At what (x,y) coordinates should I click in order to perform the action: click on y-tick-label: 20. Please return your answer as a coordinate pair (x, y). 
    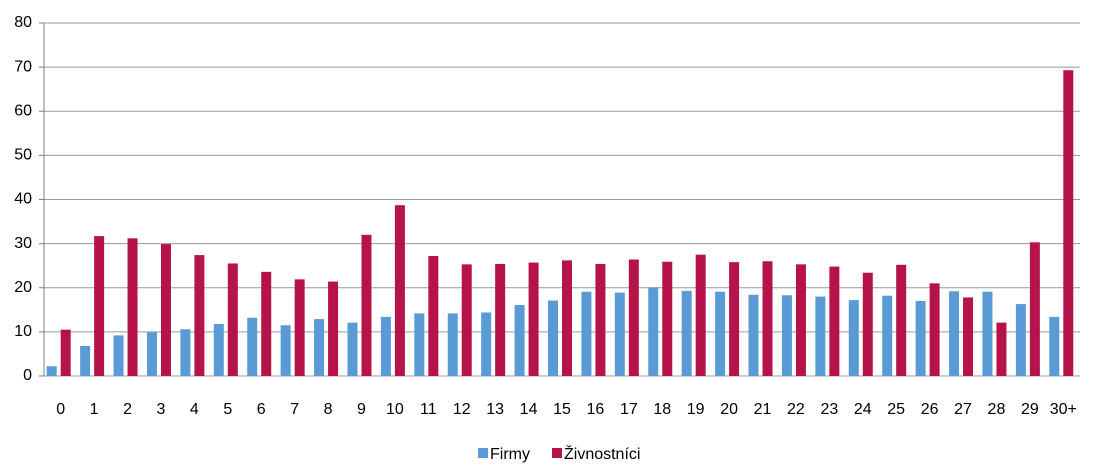
    Looking at the image, I should click on (23, 287).